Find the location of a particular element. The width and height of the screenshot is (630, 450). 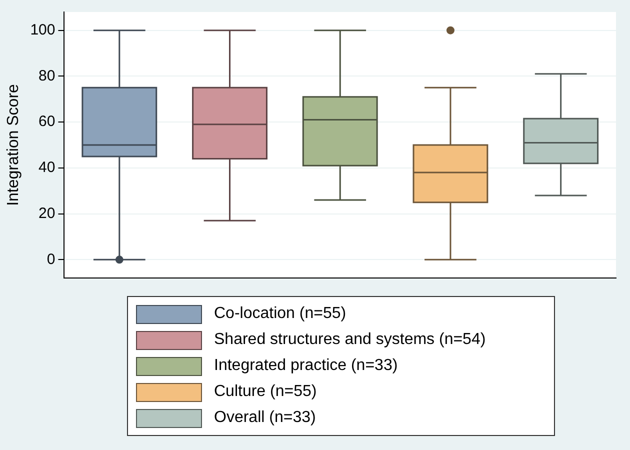

legend-label: Culture (n=55) is located at coordinates (265, 392).